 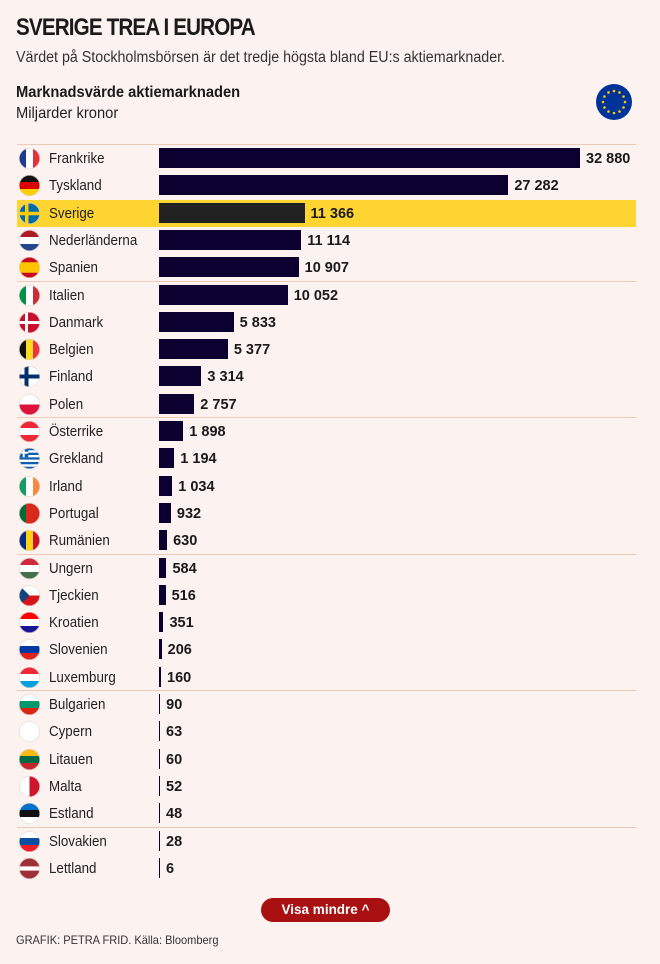 What do you see at coordinates (326, 349) in the screenshot?
I see `chart-row: Belgien 5 377` at bounding box center [326, 349].